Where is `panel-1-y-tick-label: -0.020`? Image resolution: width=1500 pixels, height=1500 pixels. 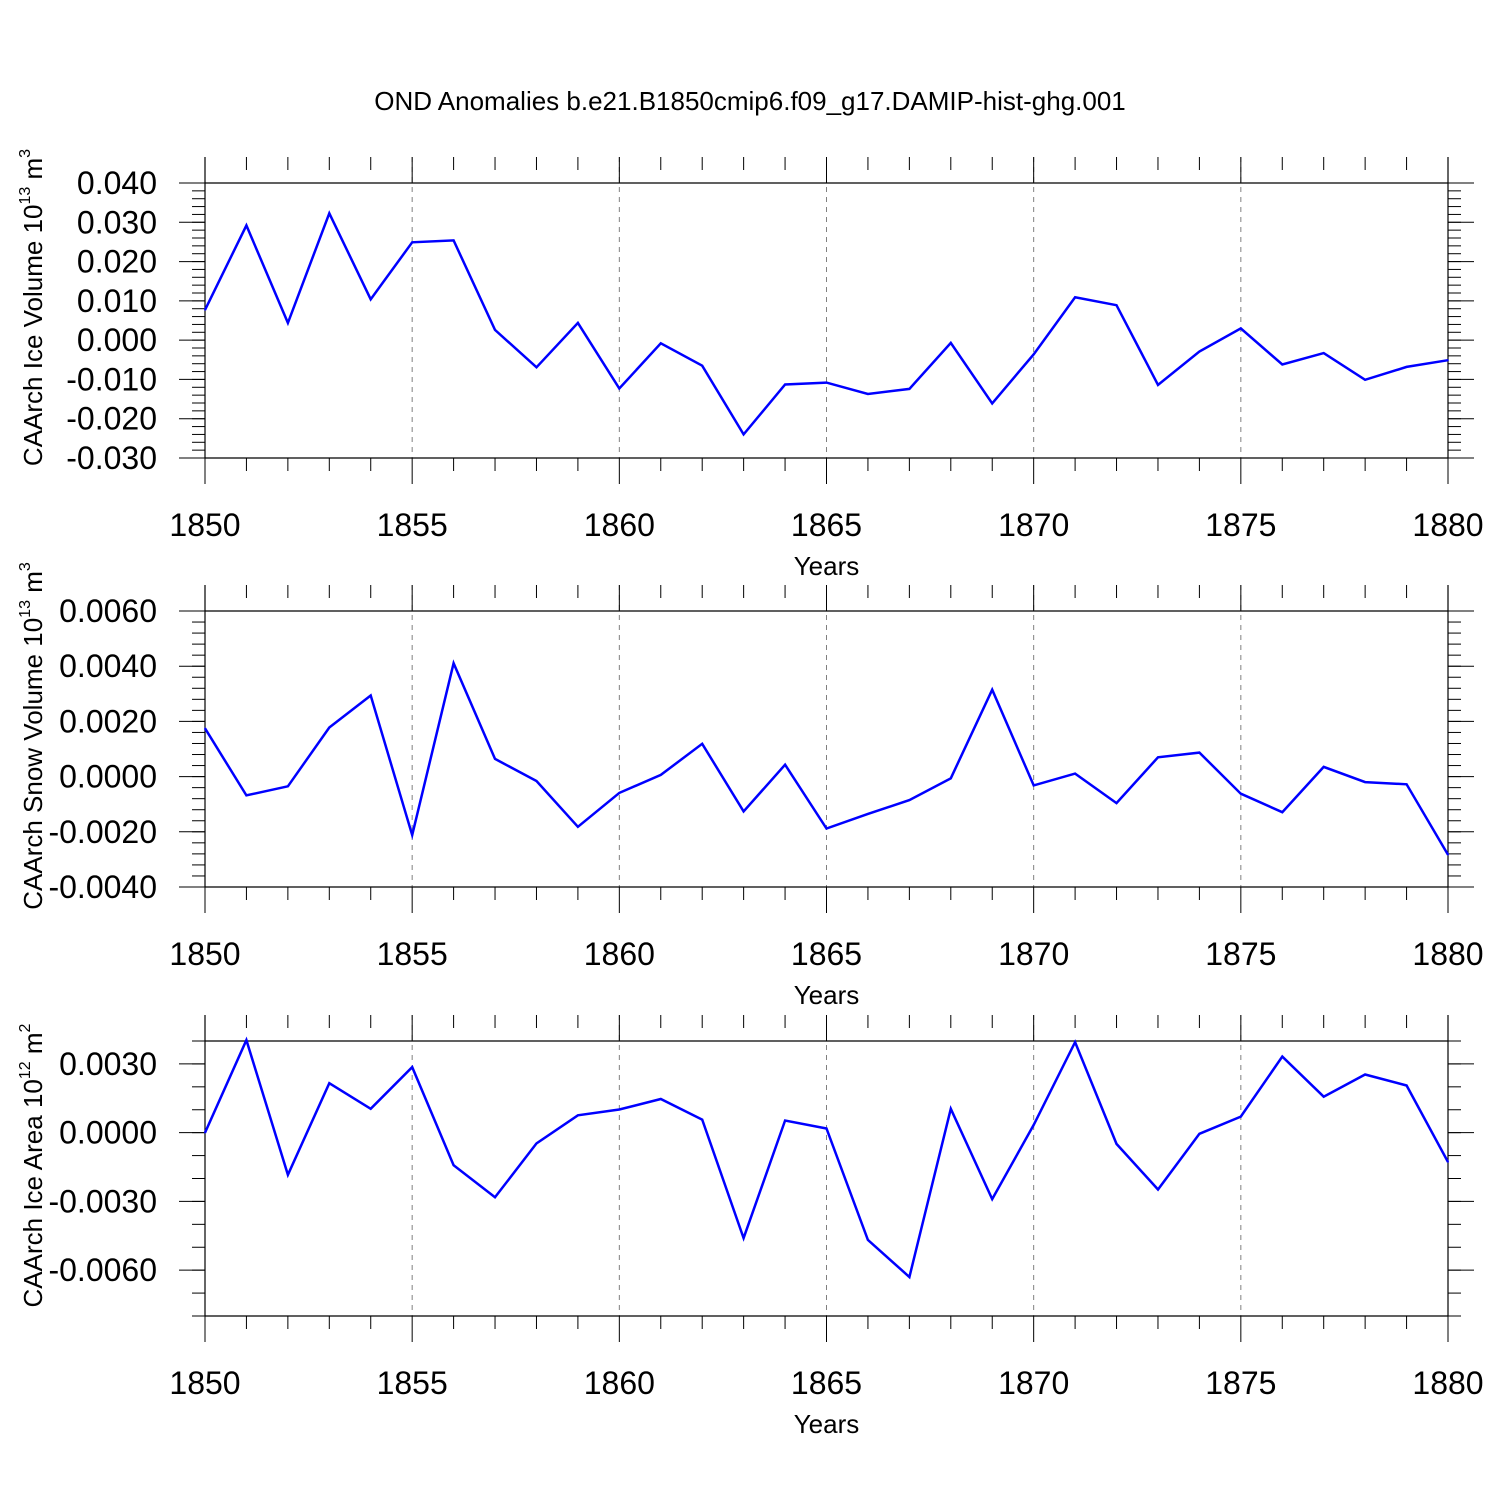 panel-1-y-tick-label: -0.020 is located at coordinates (111, 419).